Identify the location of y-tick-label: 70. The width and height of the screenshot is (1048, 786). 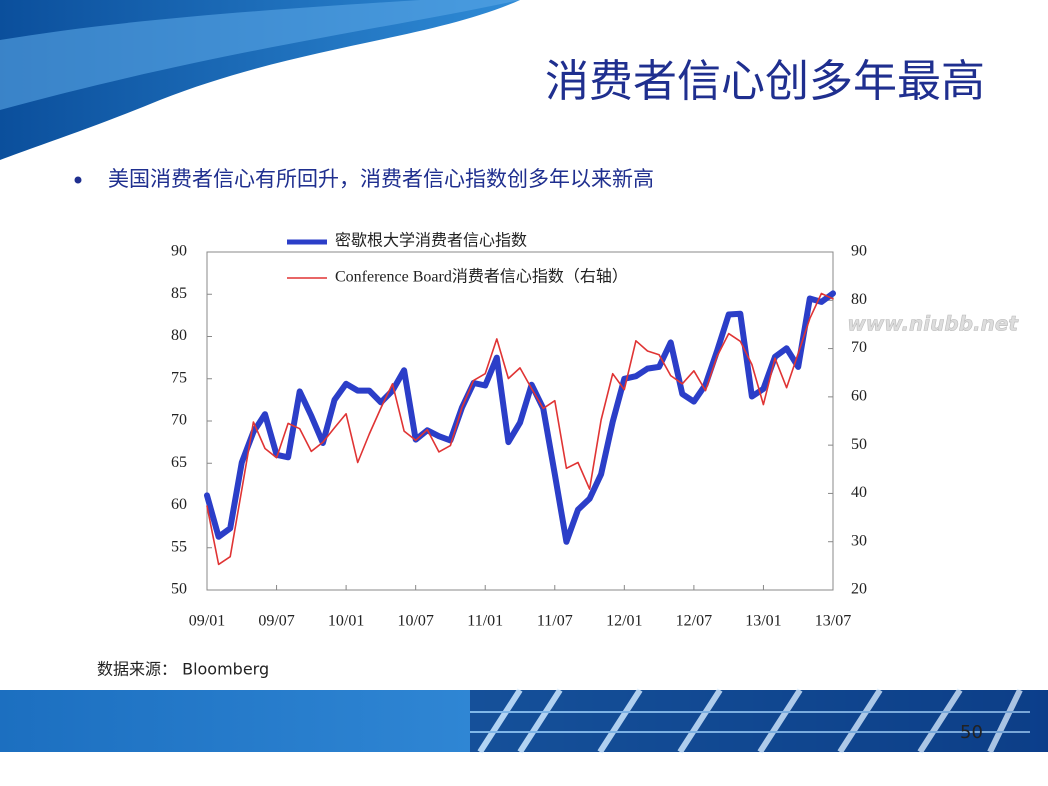
(179, 420).